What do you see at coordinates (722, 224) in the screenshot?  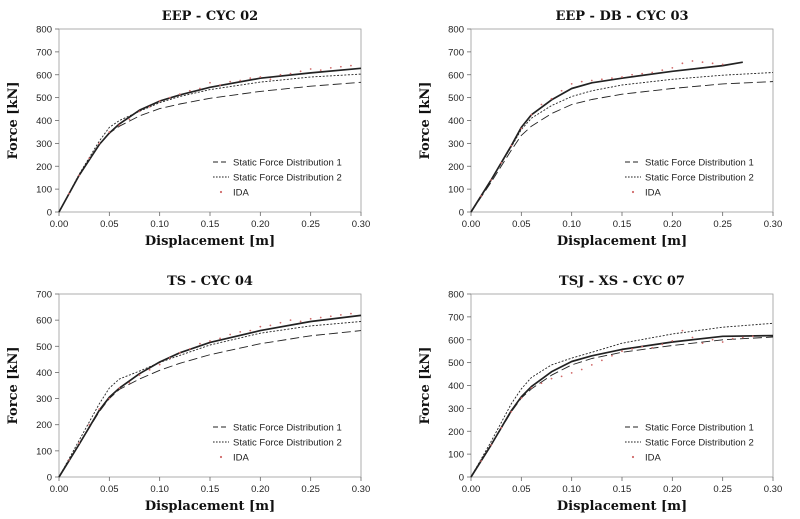 I see `x-tick-label: 0.25` at bounding box center [722, 224].